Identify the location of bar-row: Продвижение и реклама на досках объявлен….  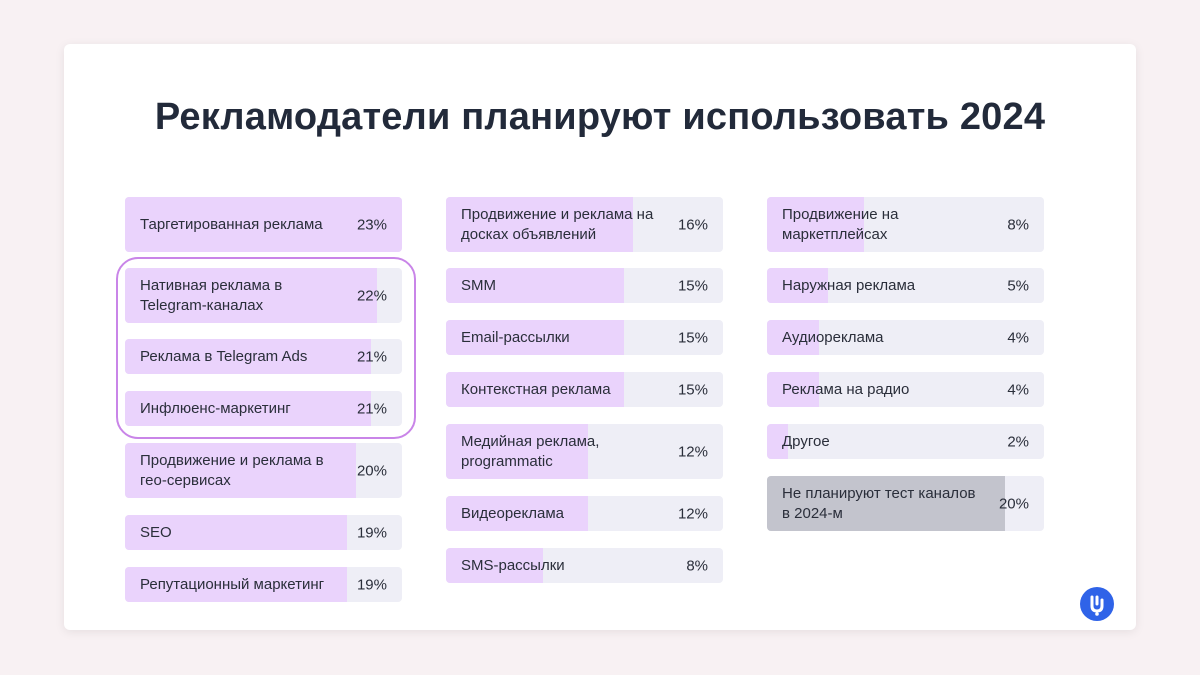
(584, 224).